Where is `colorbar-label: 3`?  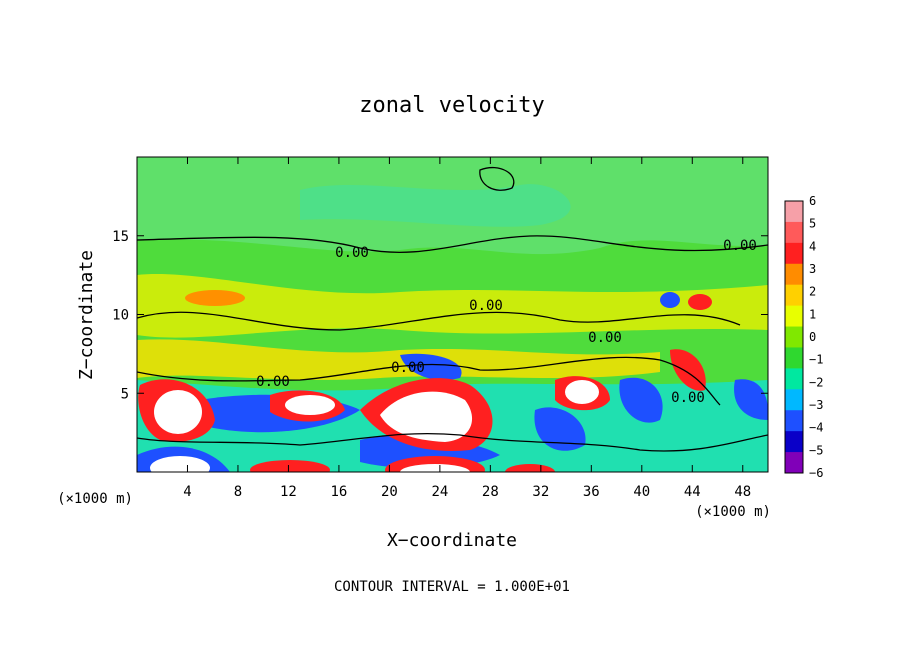
colorbar-label: 3 is located at coordinates (812, 269).